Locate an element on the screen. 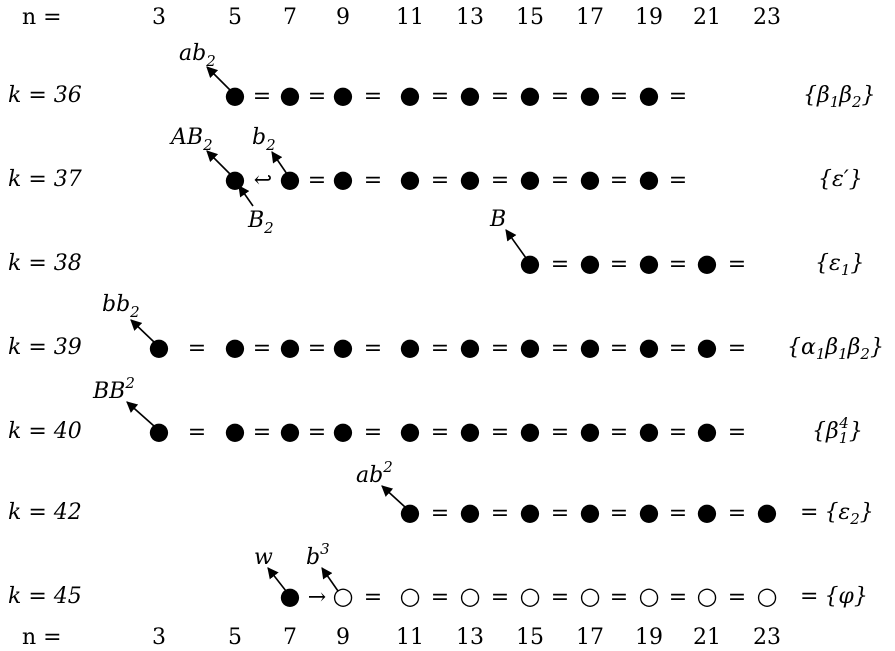 The image size is (895, 651). right-label: {ε1} is located at coordinates (839, 265).